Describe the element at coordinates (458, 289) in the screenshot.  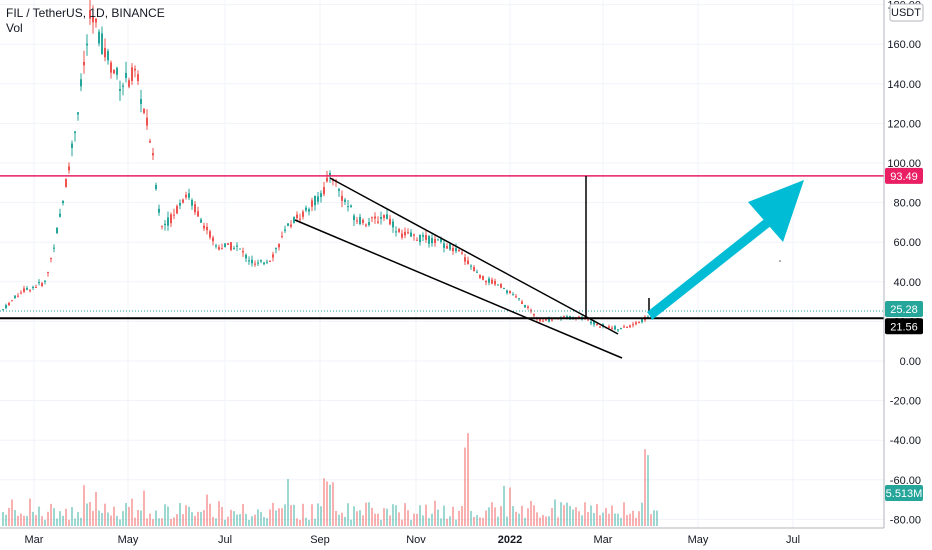
I see `wedge-lower-line` at that location.